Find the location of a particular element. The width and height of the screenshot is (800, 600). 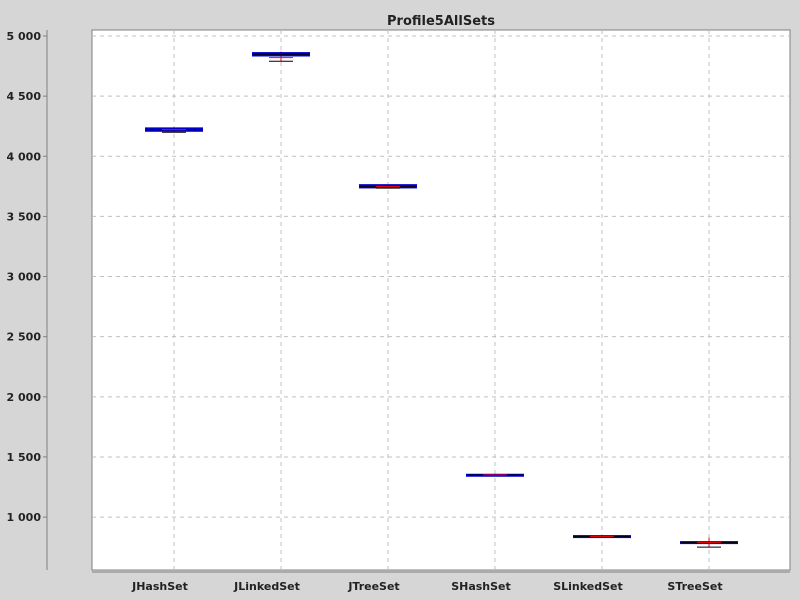

chart-title: Profile5AllSets is located at coordinates (441, 21).